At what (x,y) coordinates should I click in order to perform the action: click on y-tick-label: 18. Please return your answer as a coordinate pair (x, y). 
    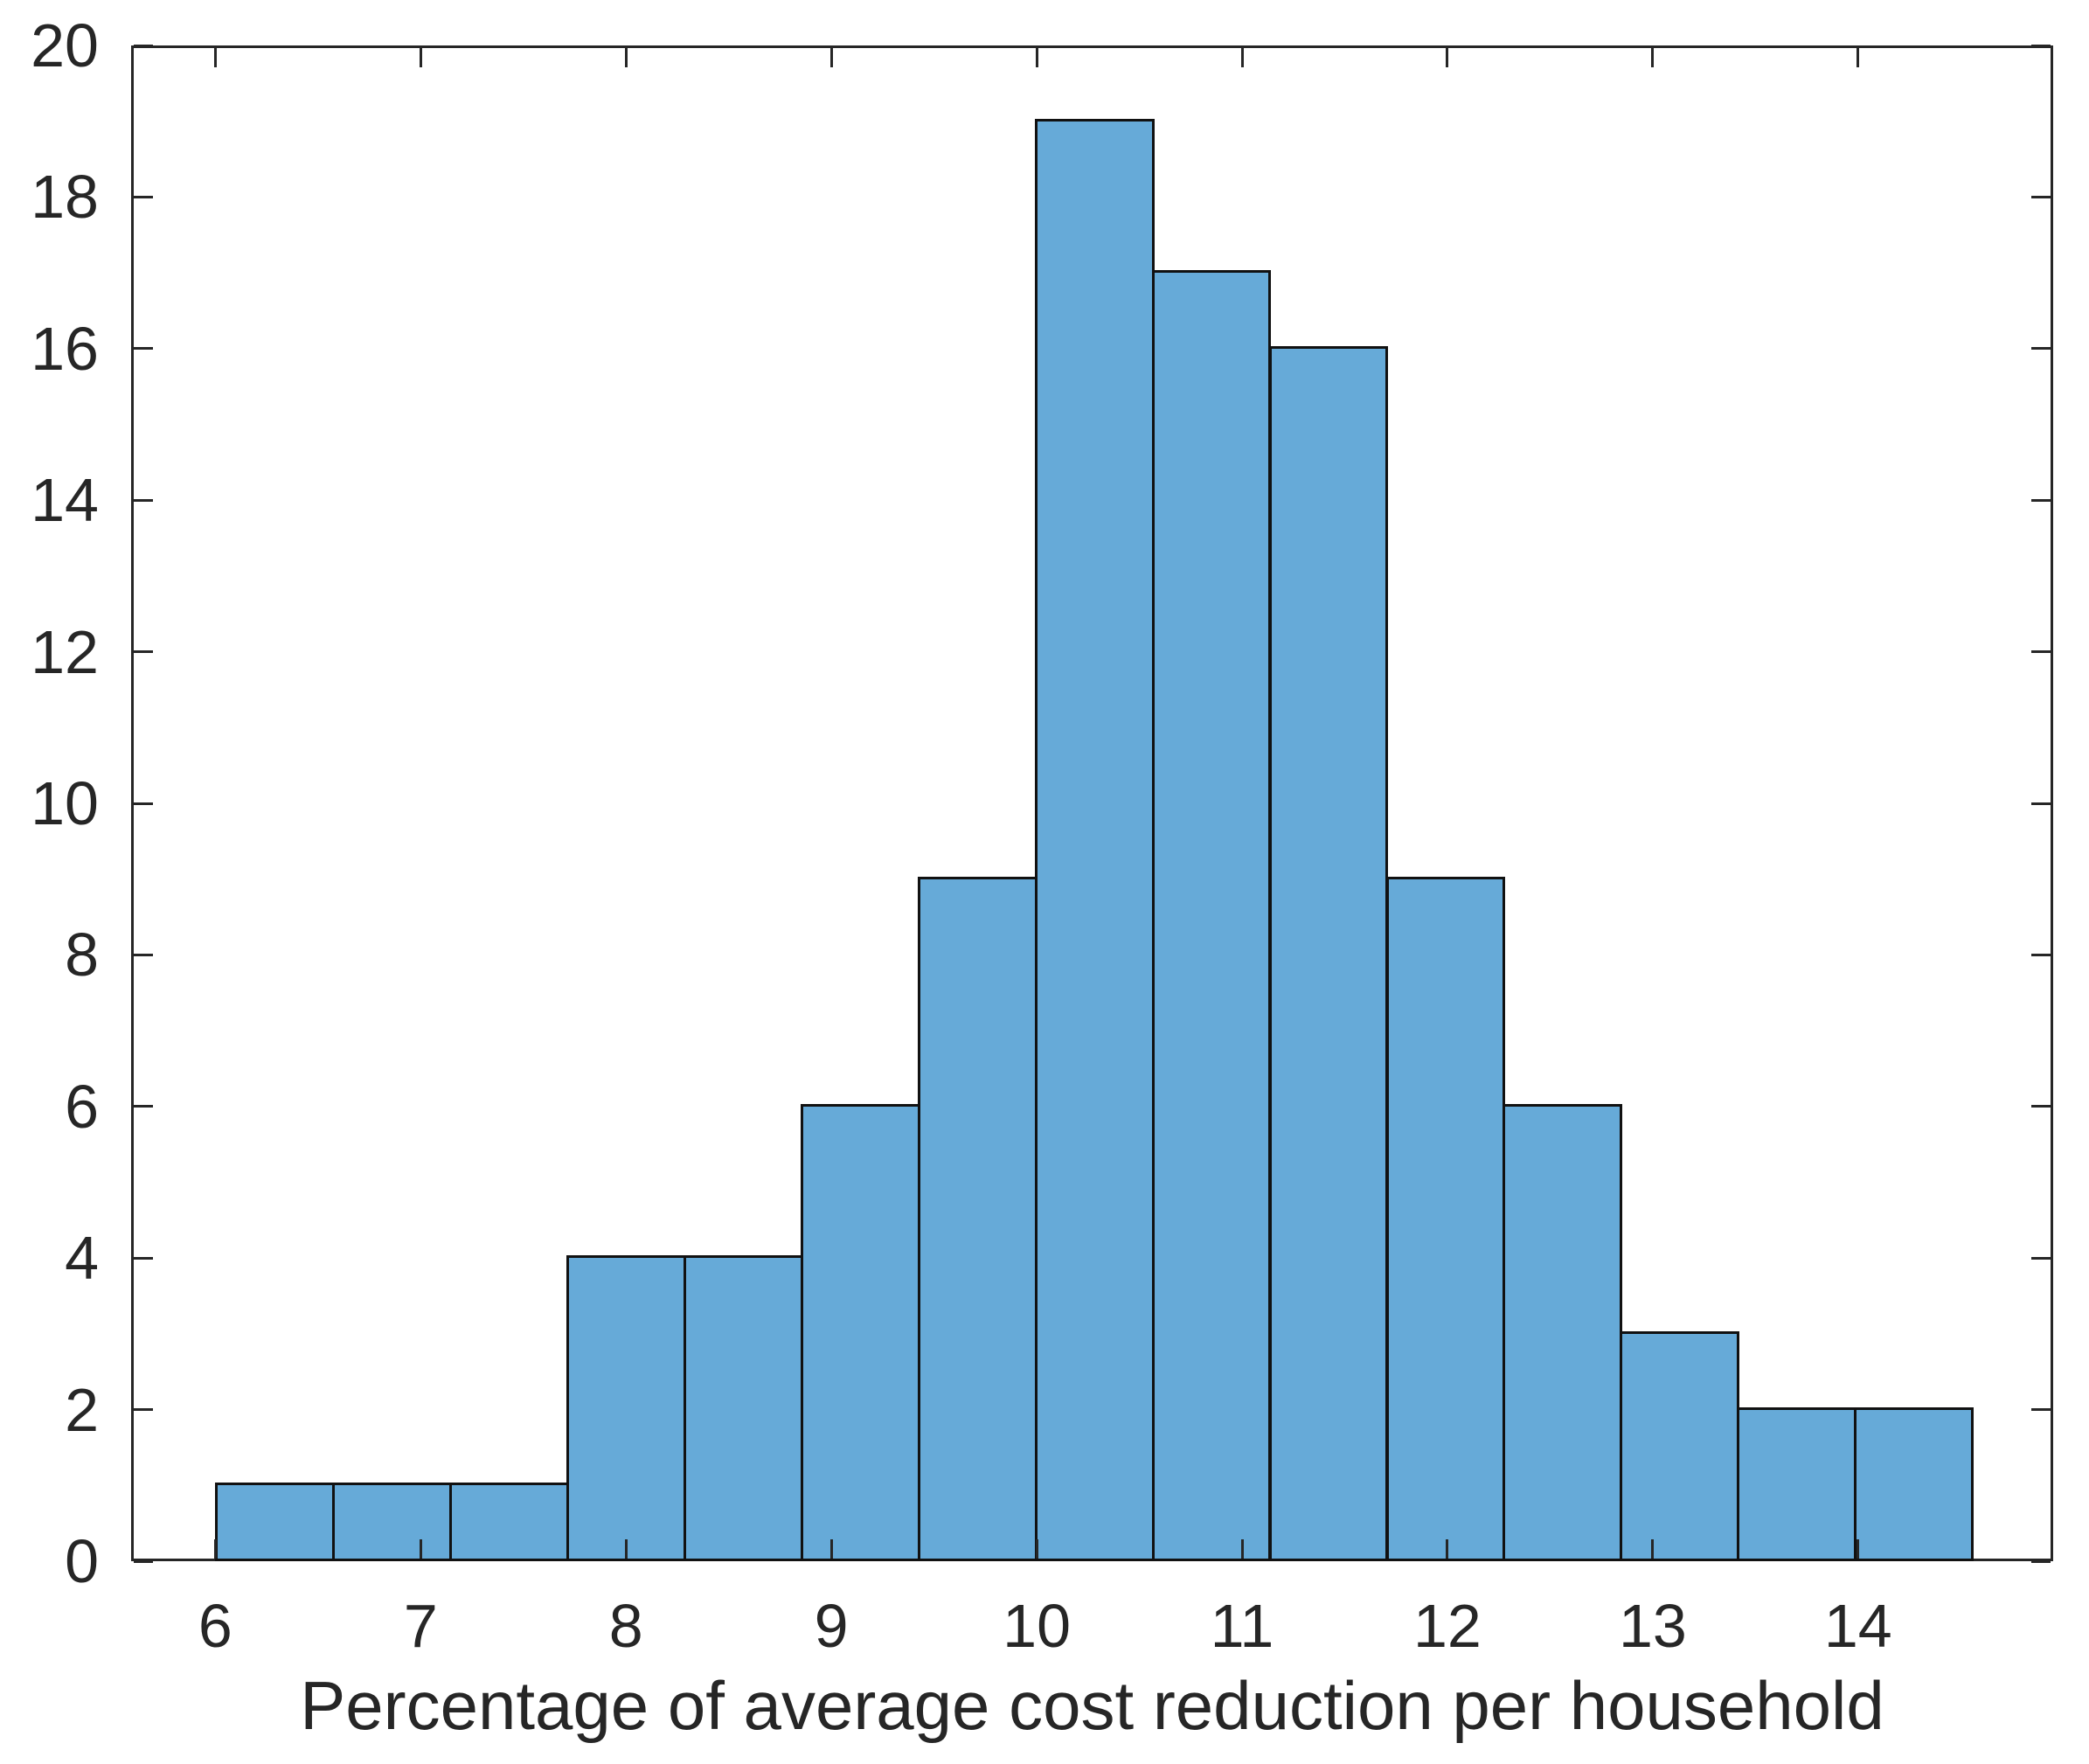
    Looking at the image, I should click on (65, 197).